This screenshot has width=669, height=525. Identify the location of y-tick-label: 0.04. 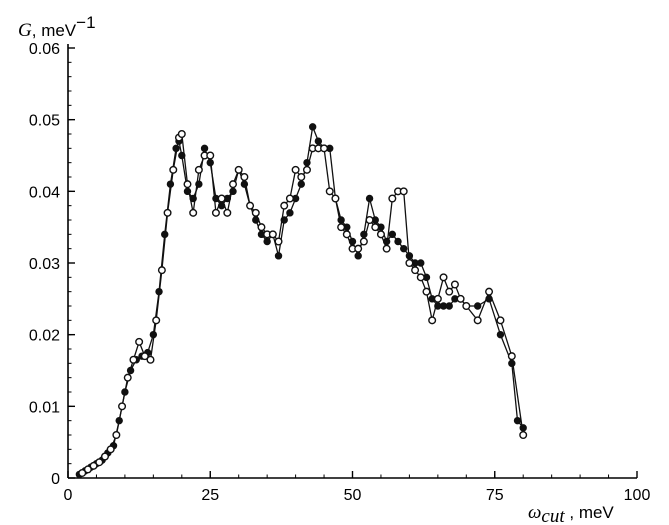
(44, 192).